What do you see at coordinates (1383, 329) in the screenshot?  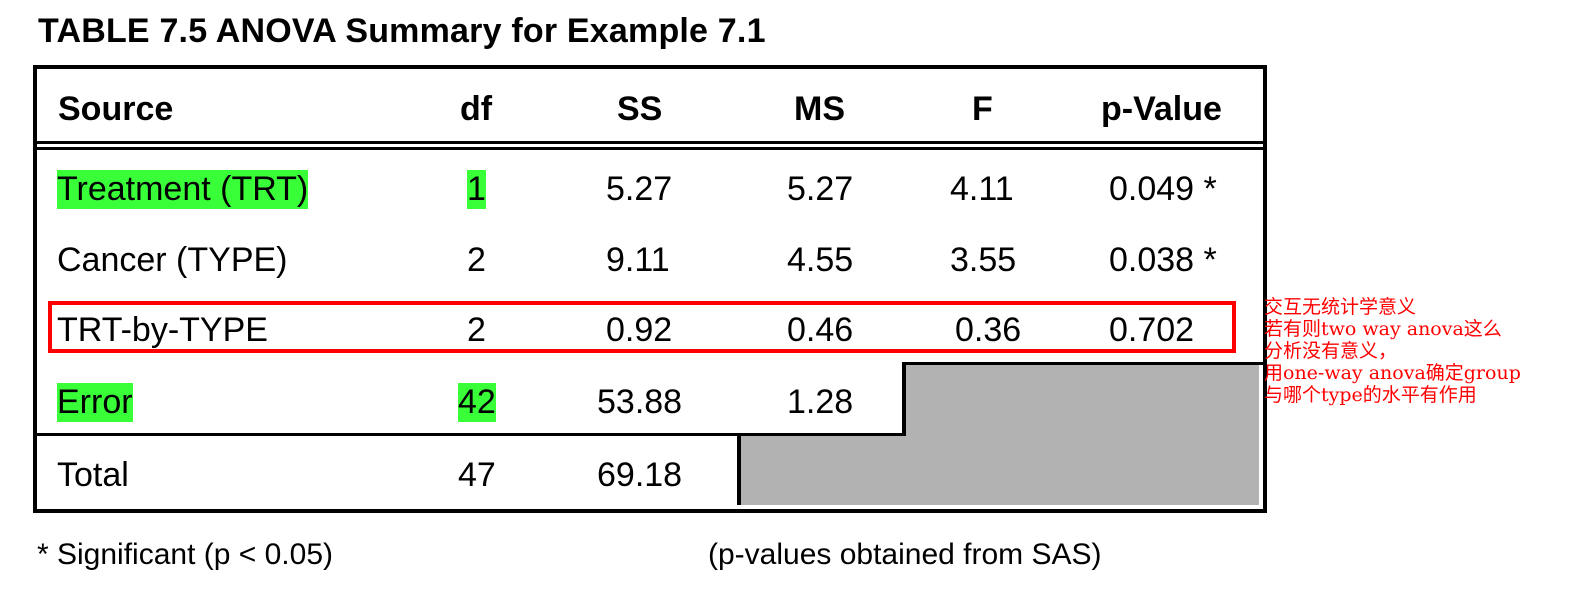 I see `annotation-line: 若有则two way anova这么` at bounding box center [1383, 329].